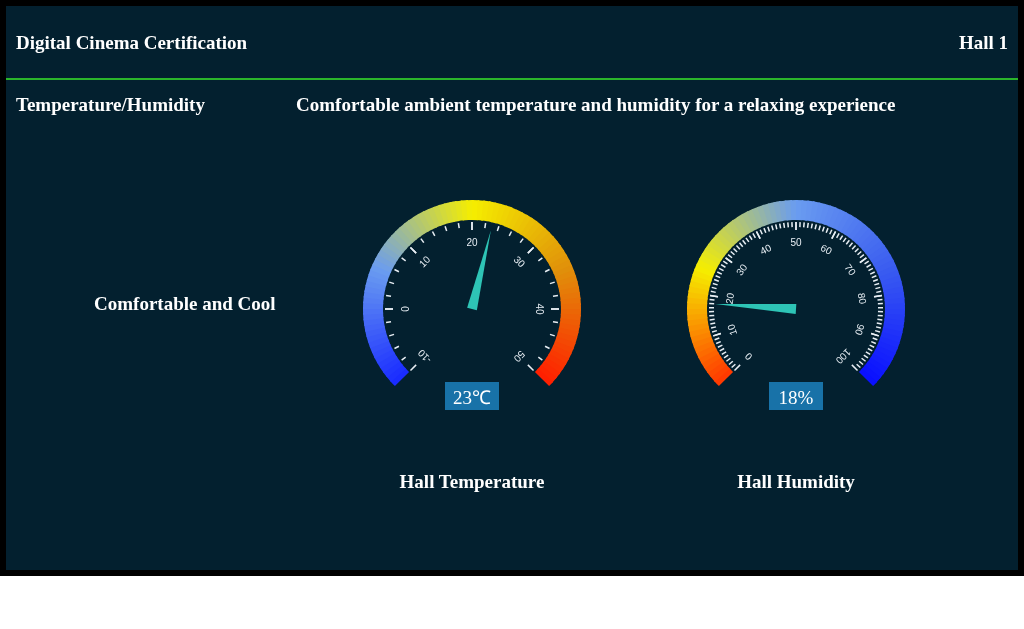 The height and width of the screenshot is (629, 1024). I want to click on text: 100, so click(843, 356).